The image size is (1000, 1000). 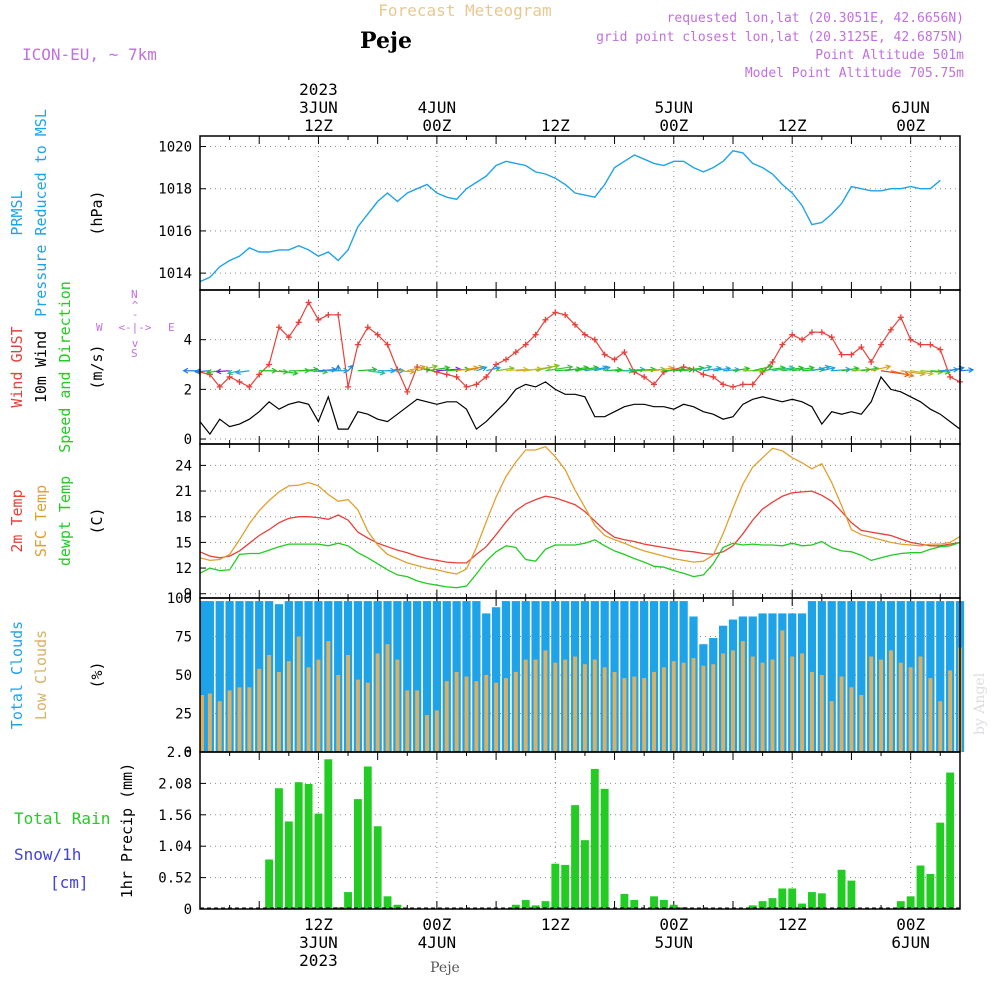 I want to click on wind-speed-line, so click(x=580, y=405).